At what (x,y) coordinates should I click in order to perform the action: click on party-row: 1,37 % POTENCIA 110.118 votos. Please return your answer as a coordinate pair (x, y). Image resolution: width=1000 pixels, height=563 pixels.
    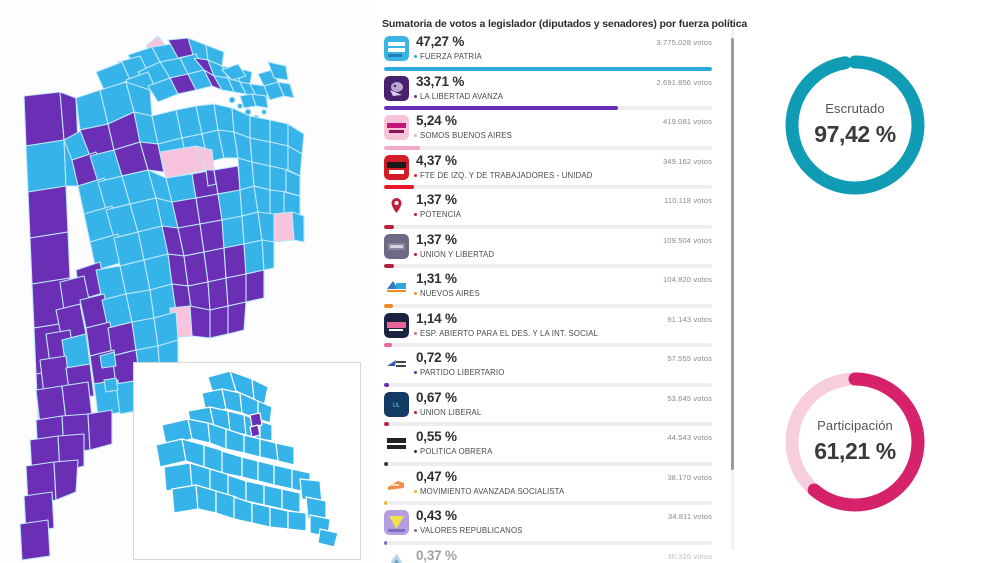
    Looking at the image, I should click on (554, 211).